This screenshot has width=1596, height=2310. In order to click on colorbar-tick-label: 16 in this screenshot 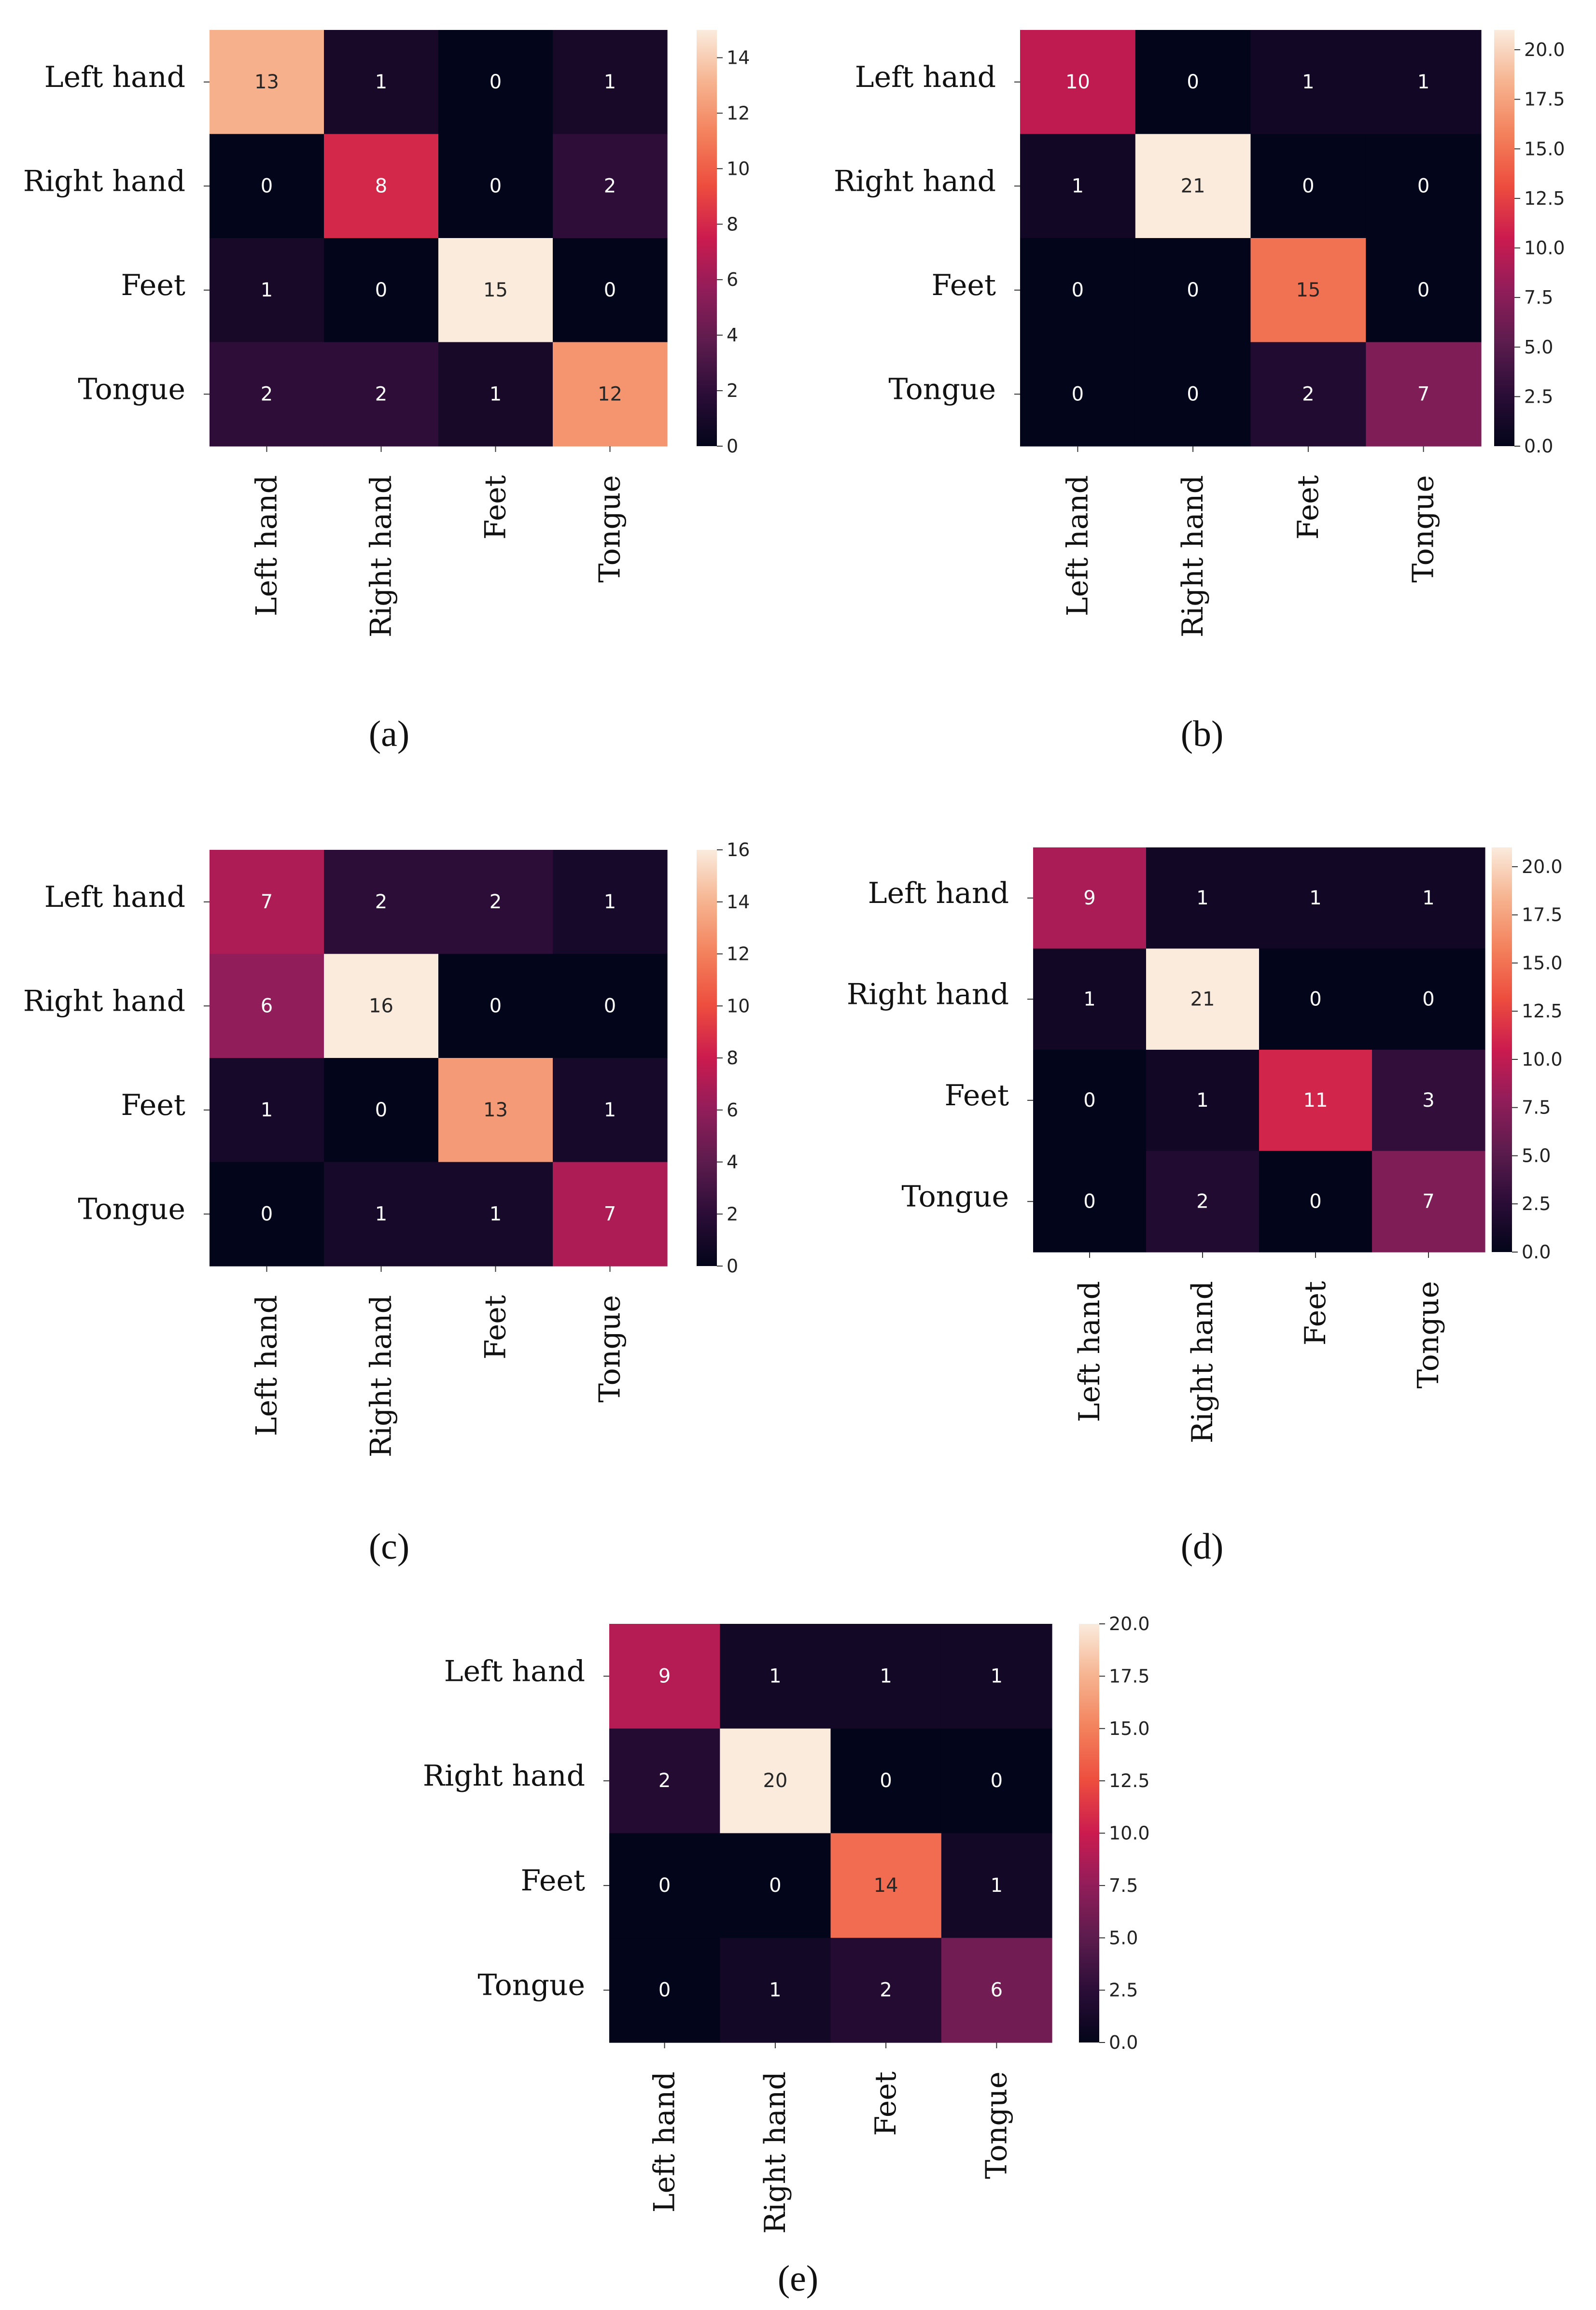, I will do `click(739, 849)`.